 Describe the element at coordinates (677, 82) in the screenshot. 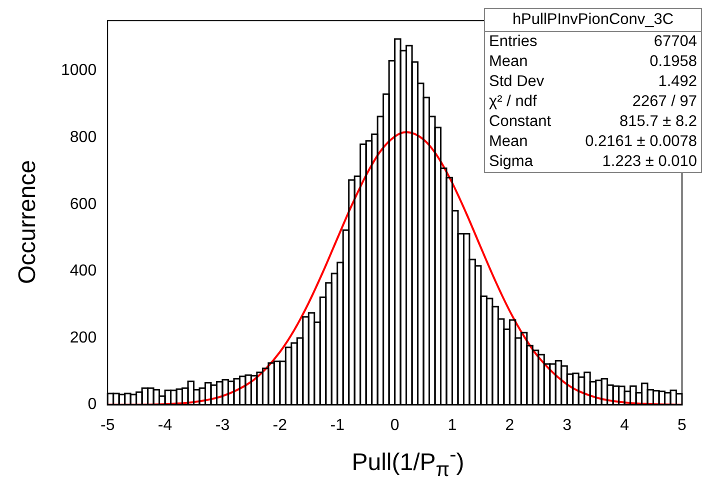

I see `annotation: 1.492` at that location.